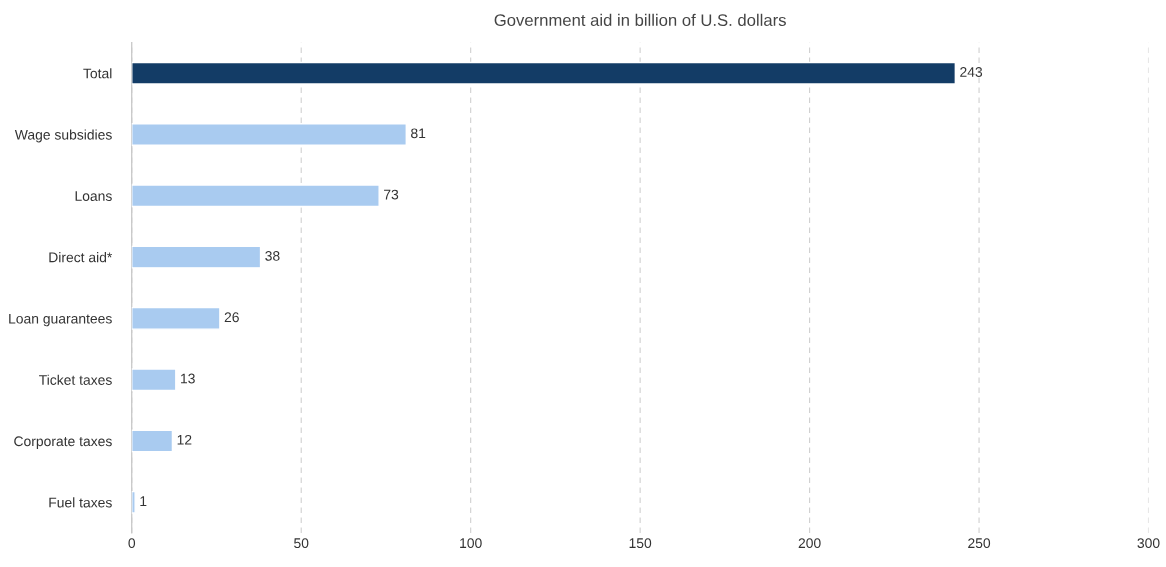 This screenshot has height=567, width=1166. I want to click on x-tick-label: 250, so click(979, 543).